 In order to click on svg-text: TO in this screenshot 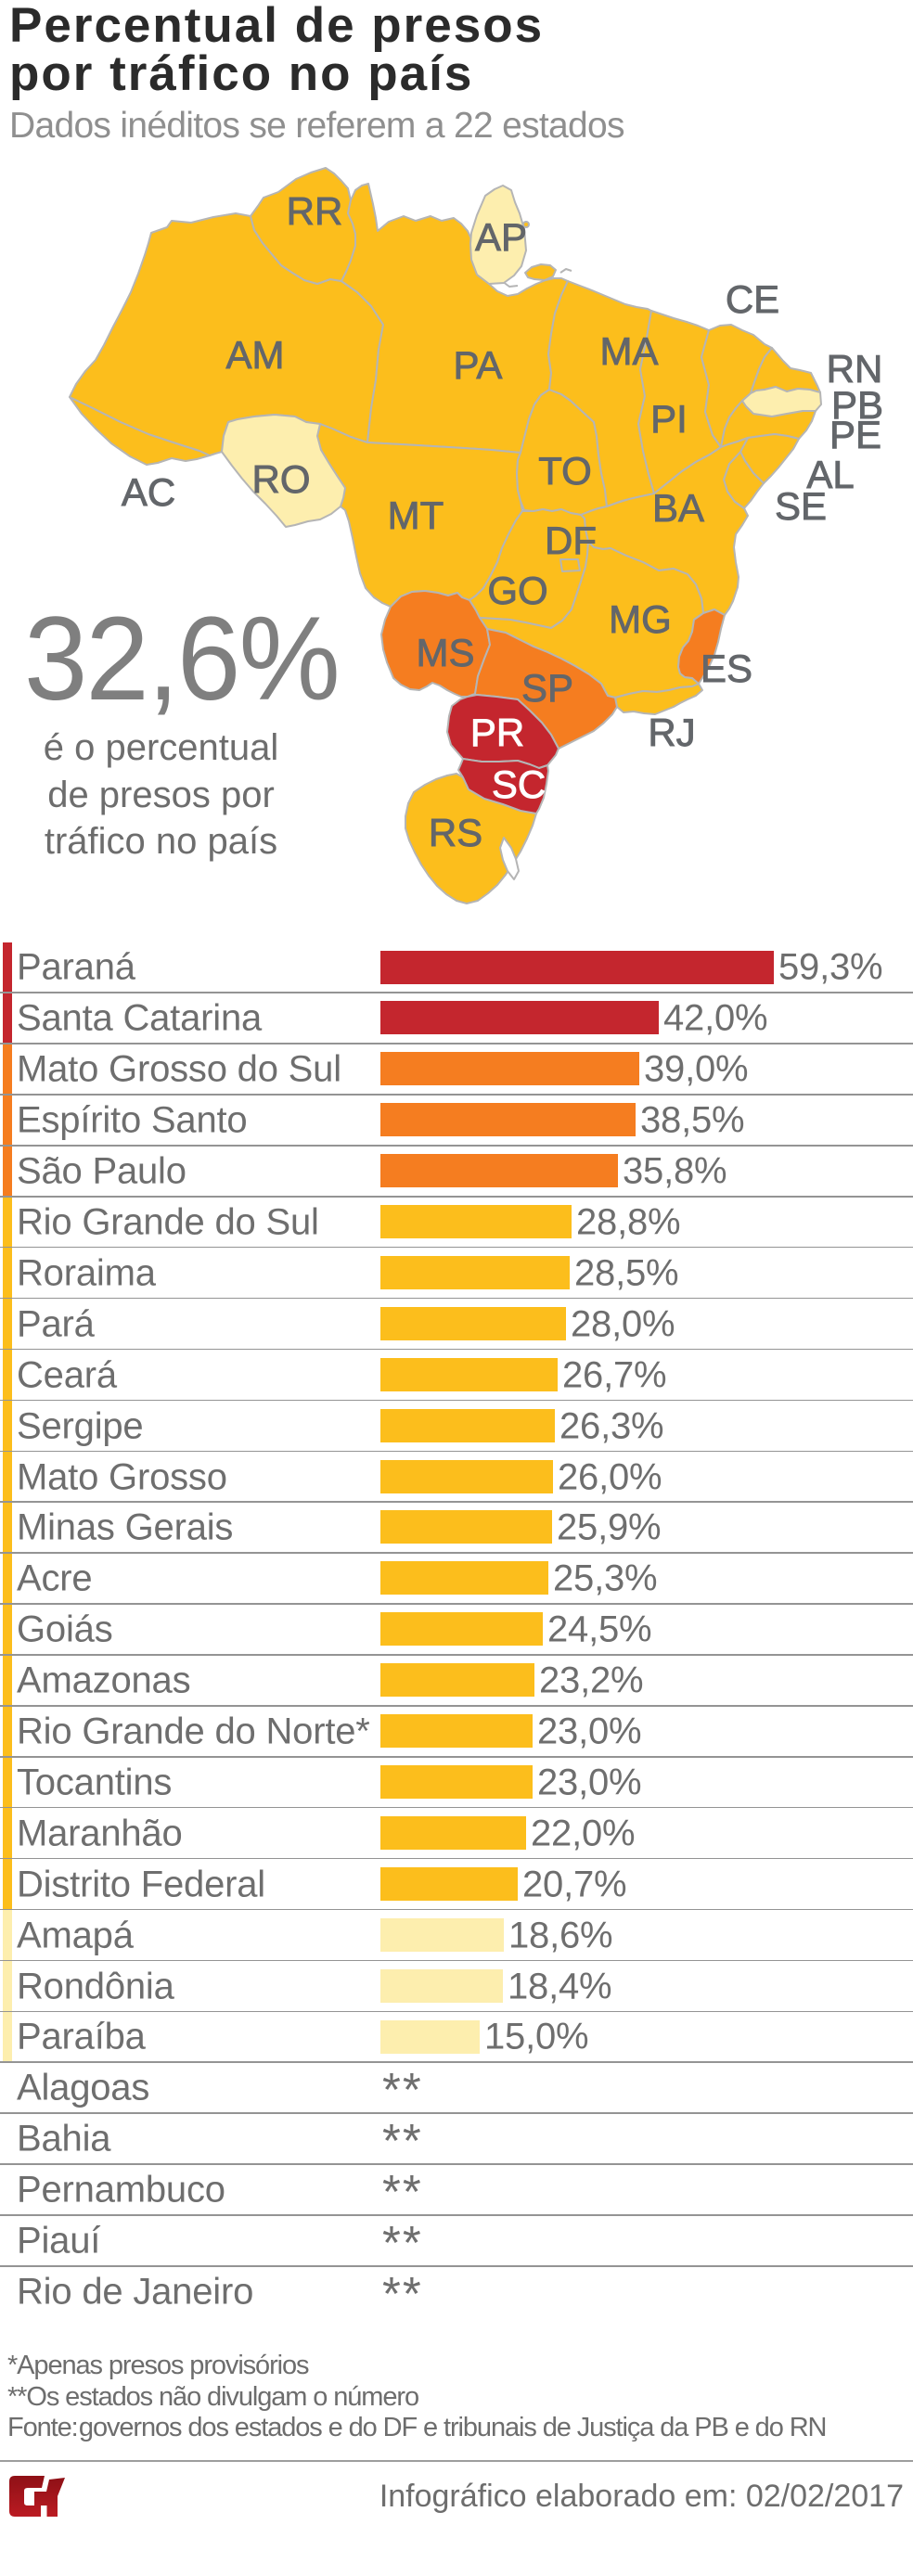, I will do `click(565, 471)`.